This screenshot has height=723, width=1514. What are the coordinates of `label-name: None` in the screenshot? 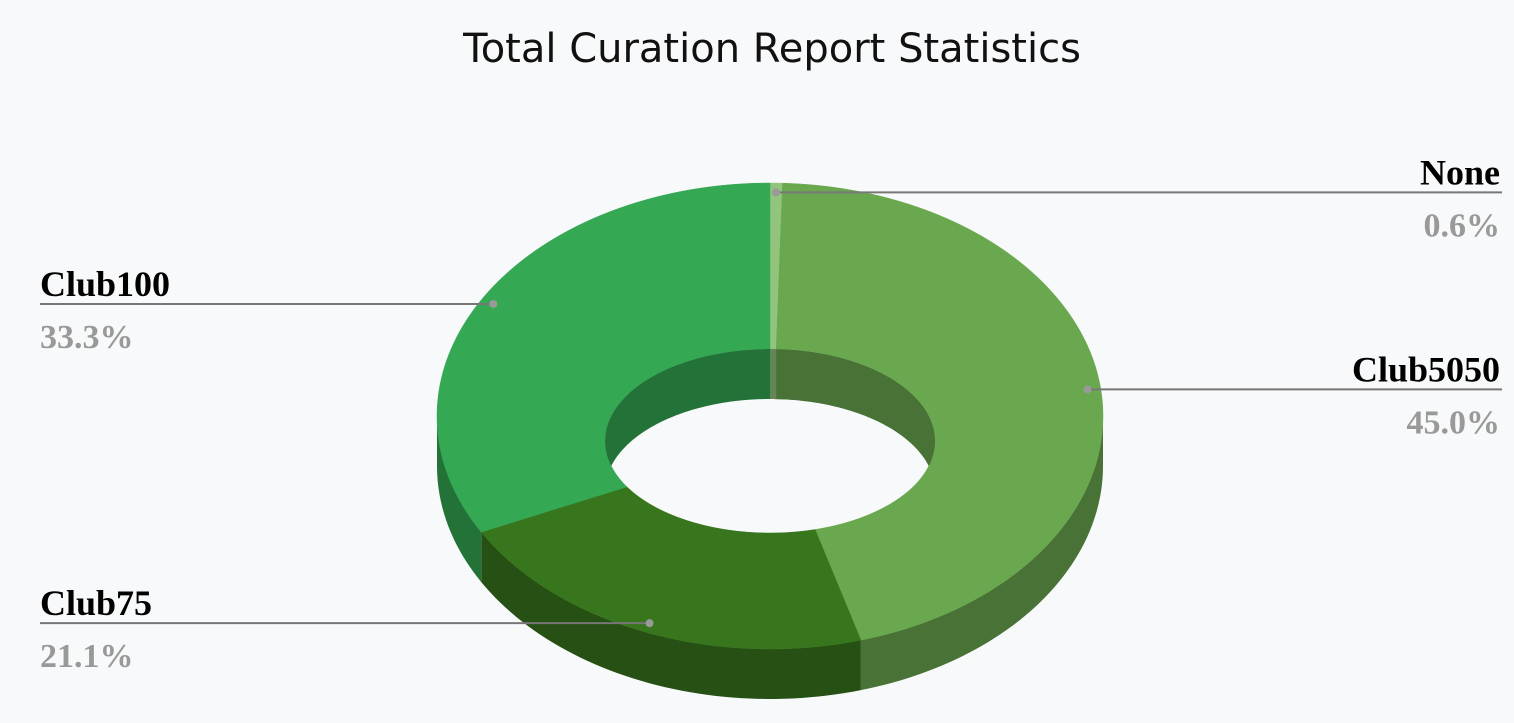 It's located at (1460, 172).